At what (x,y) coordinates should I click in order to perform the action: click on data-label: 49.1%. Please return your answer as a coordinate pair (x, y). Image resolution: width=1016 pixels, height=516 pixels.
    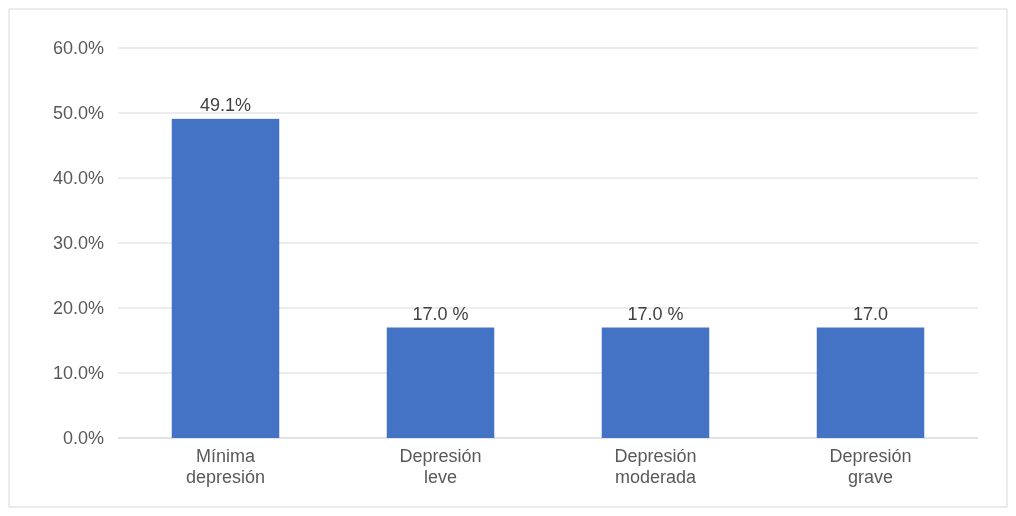
    Looking at the image, I should click on (225, 104).